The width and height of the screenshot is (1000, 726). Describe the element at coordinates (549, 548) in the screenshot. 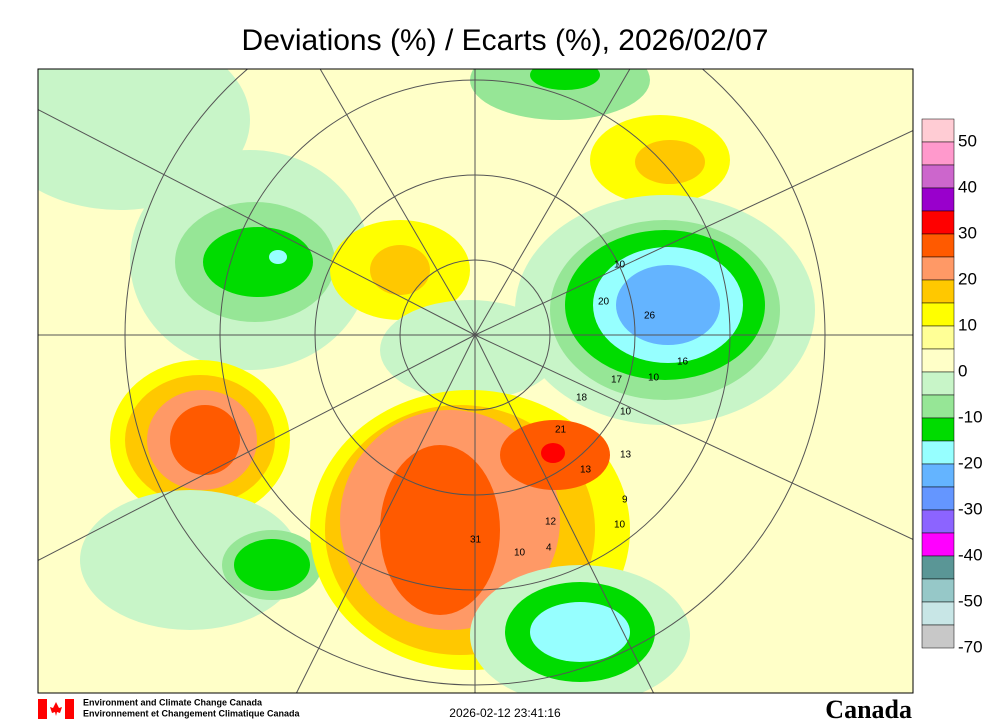

I see `station-value: 4` at that location.